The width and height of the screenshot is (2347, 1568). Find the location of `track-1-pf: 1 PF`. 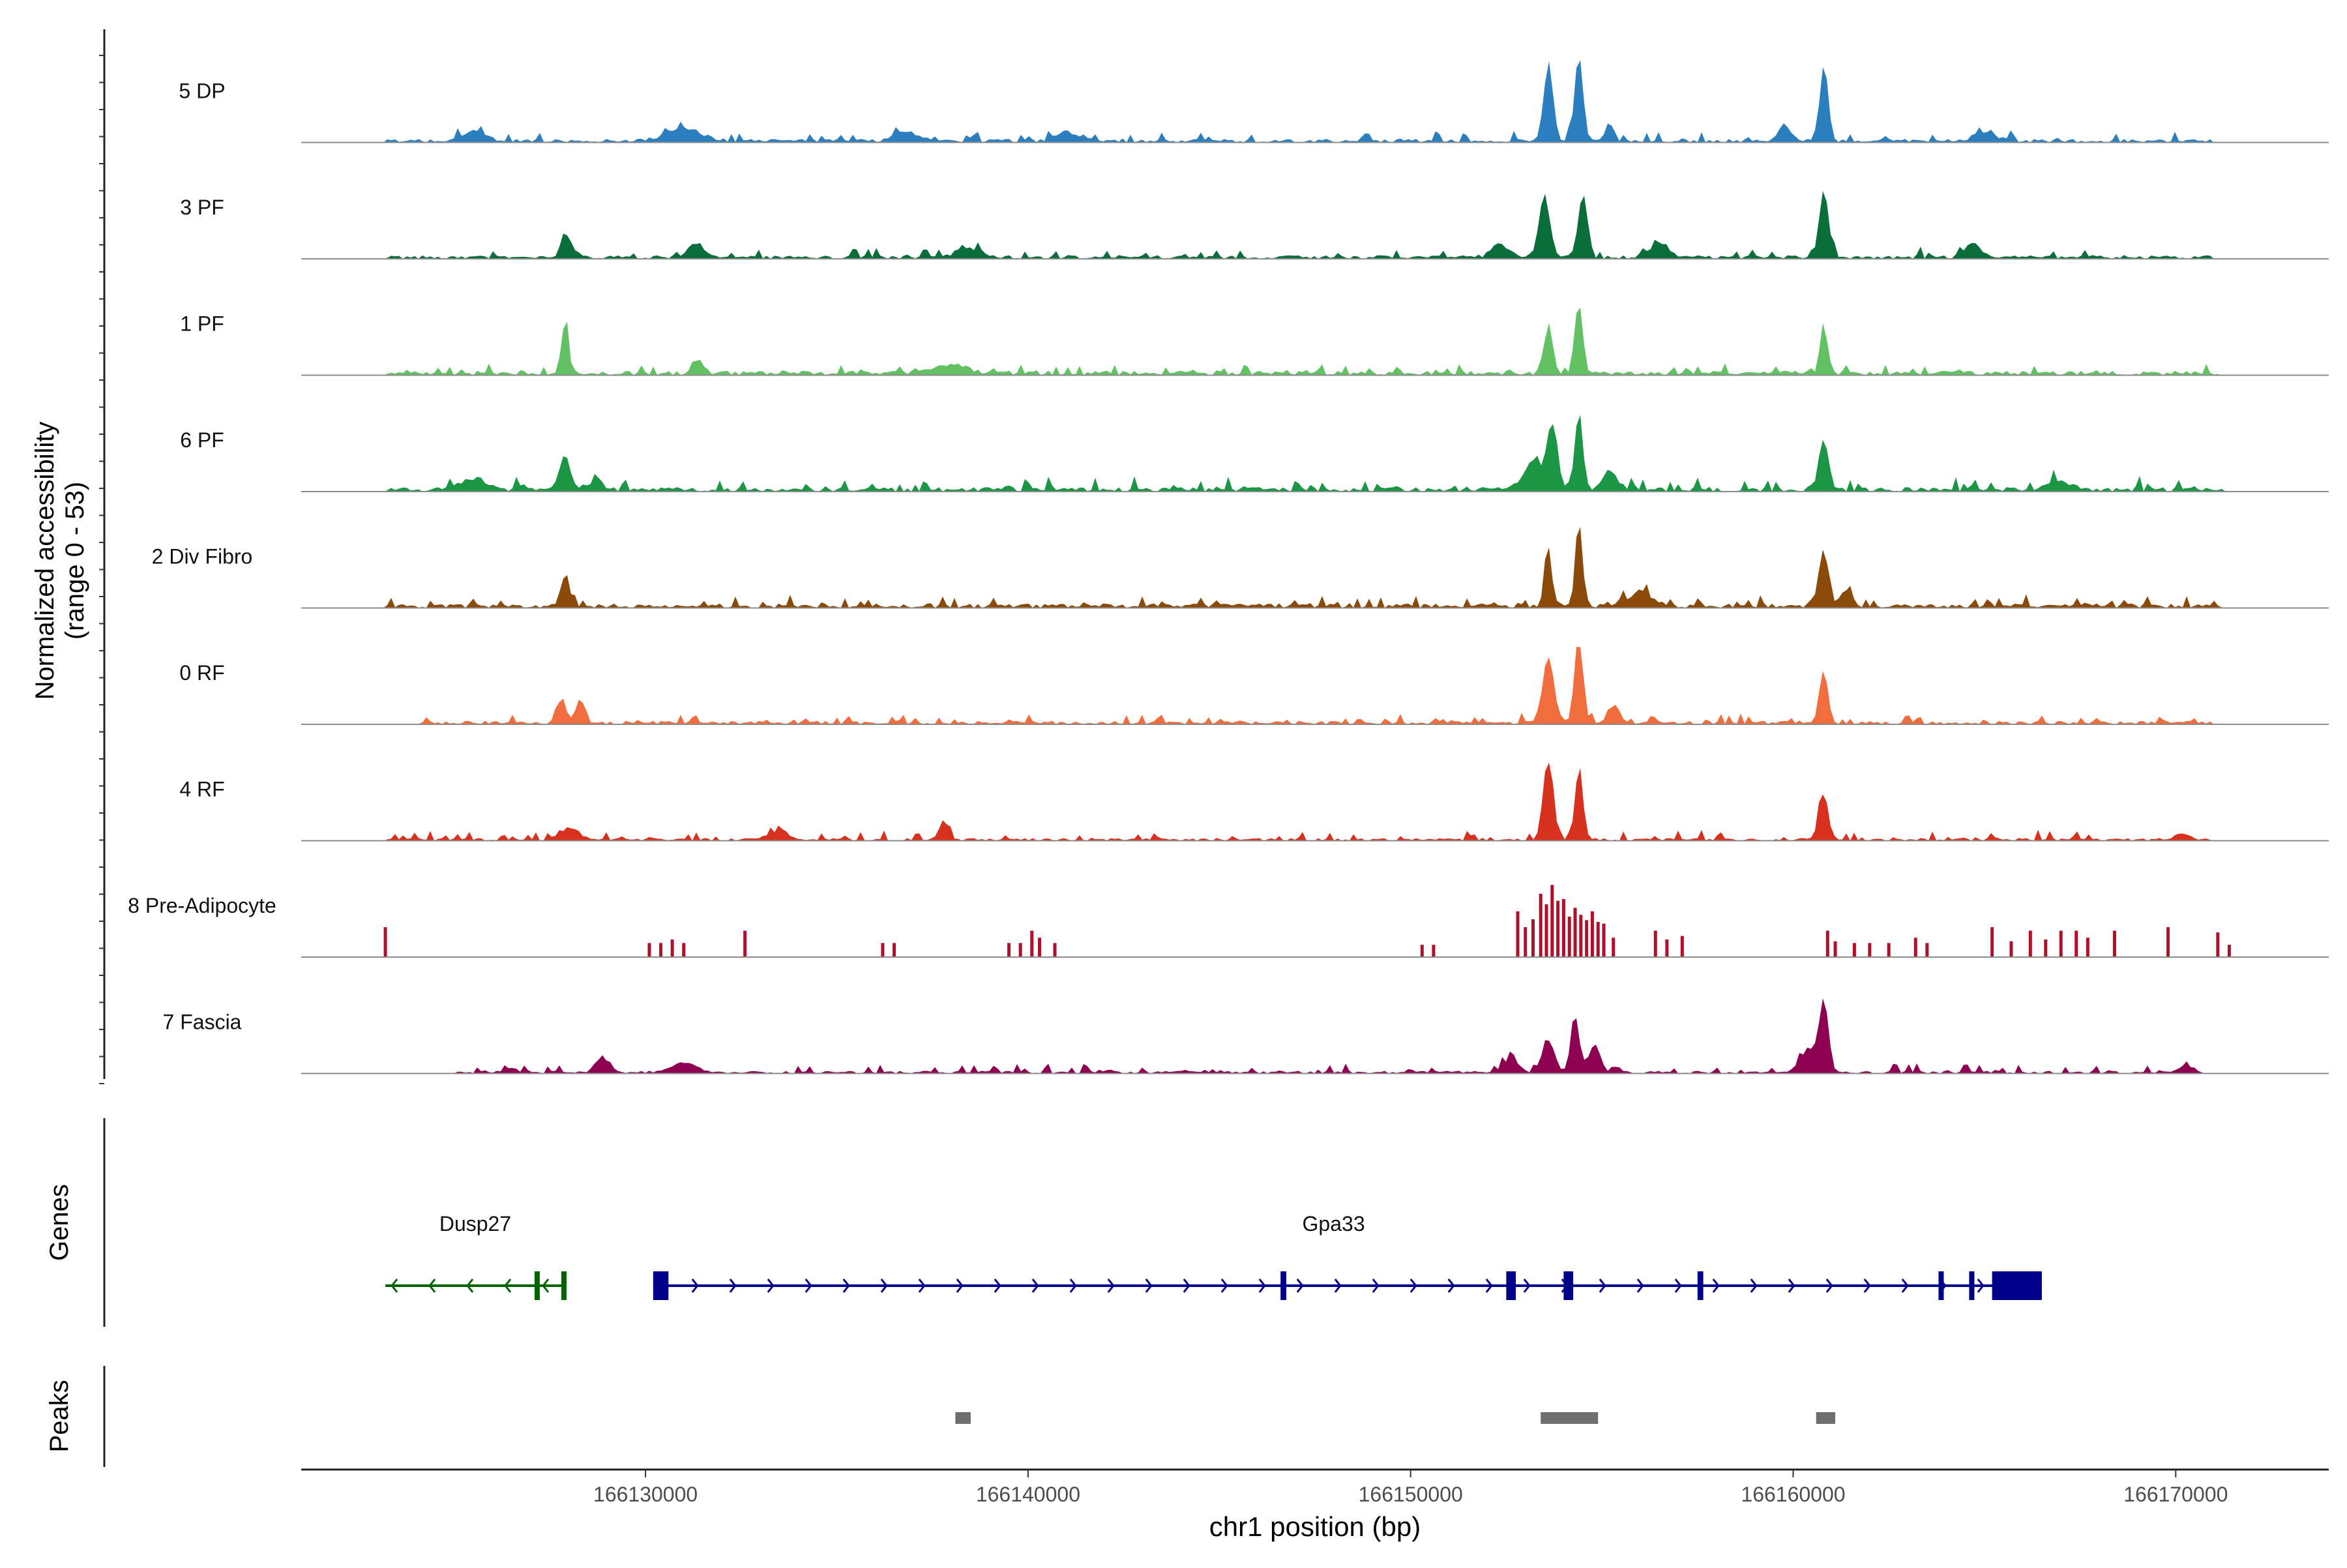

track-1-pf: 1 PF is located at coordinates (1254, 342).